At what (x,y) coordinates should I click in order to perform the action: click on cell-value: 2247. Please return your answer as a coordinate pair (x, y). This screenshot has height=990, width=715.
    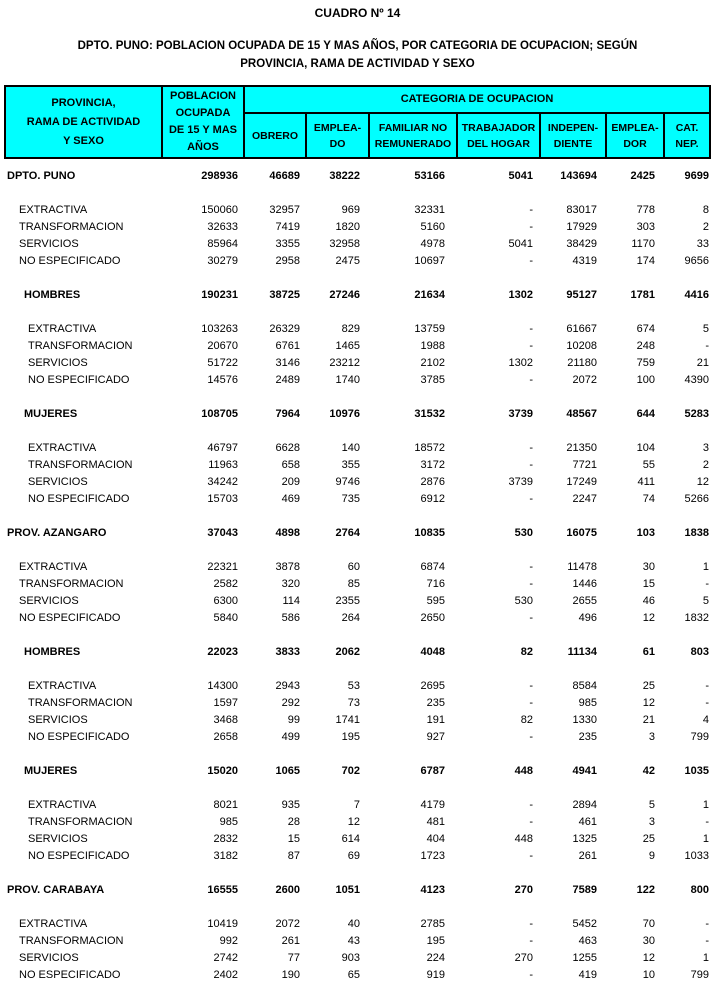
    Looking at the image, I should click on (584, 499).